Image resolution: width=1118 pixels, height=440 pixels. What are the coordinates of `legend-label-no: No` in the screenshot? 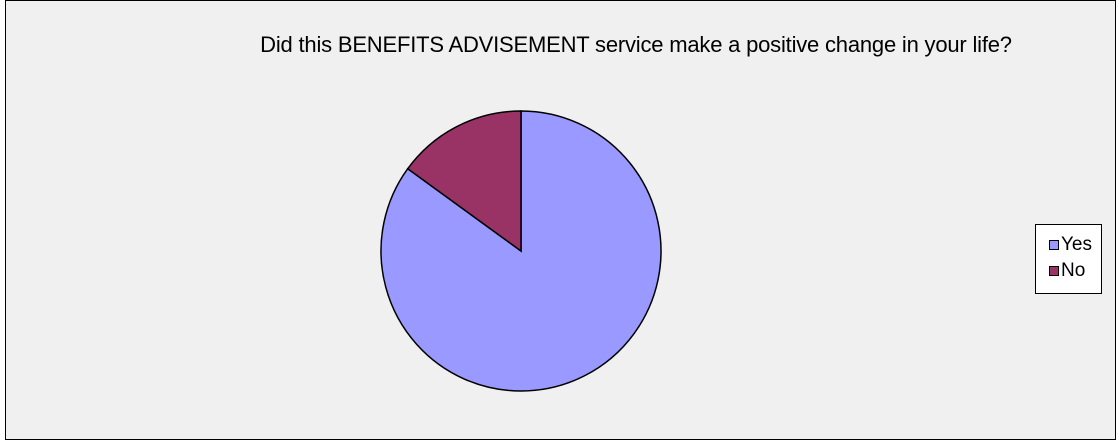 It's located at (1073, 270).